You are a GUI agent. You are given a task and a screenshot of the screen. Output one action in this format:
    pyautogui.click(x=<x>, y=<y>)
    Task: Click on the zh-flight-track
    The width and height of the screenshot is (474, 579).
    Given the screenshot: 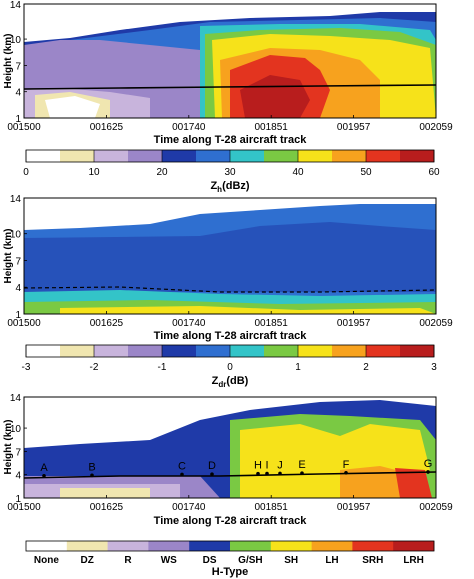 What is the action you would take?
    pyautogui.click(x=230, y=87)
    